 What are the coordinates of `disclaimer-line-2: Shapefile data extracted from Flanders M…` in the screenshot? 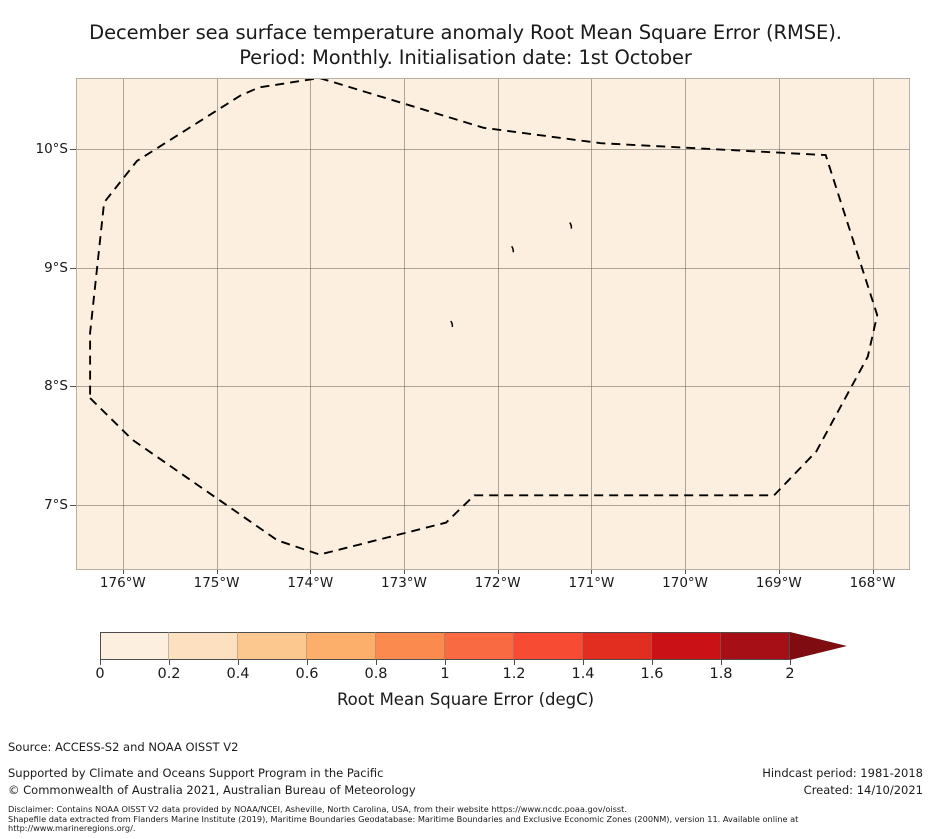 It's located at (403, 818).